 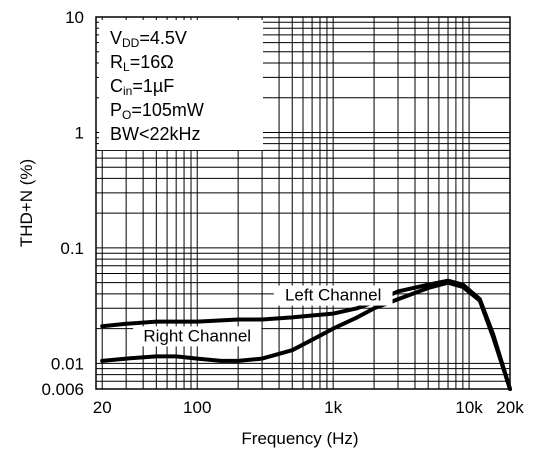 I want to click on x-tick-label: 10k, so click(x=469, y=407).